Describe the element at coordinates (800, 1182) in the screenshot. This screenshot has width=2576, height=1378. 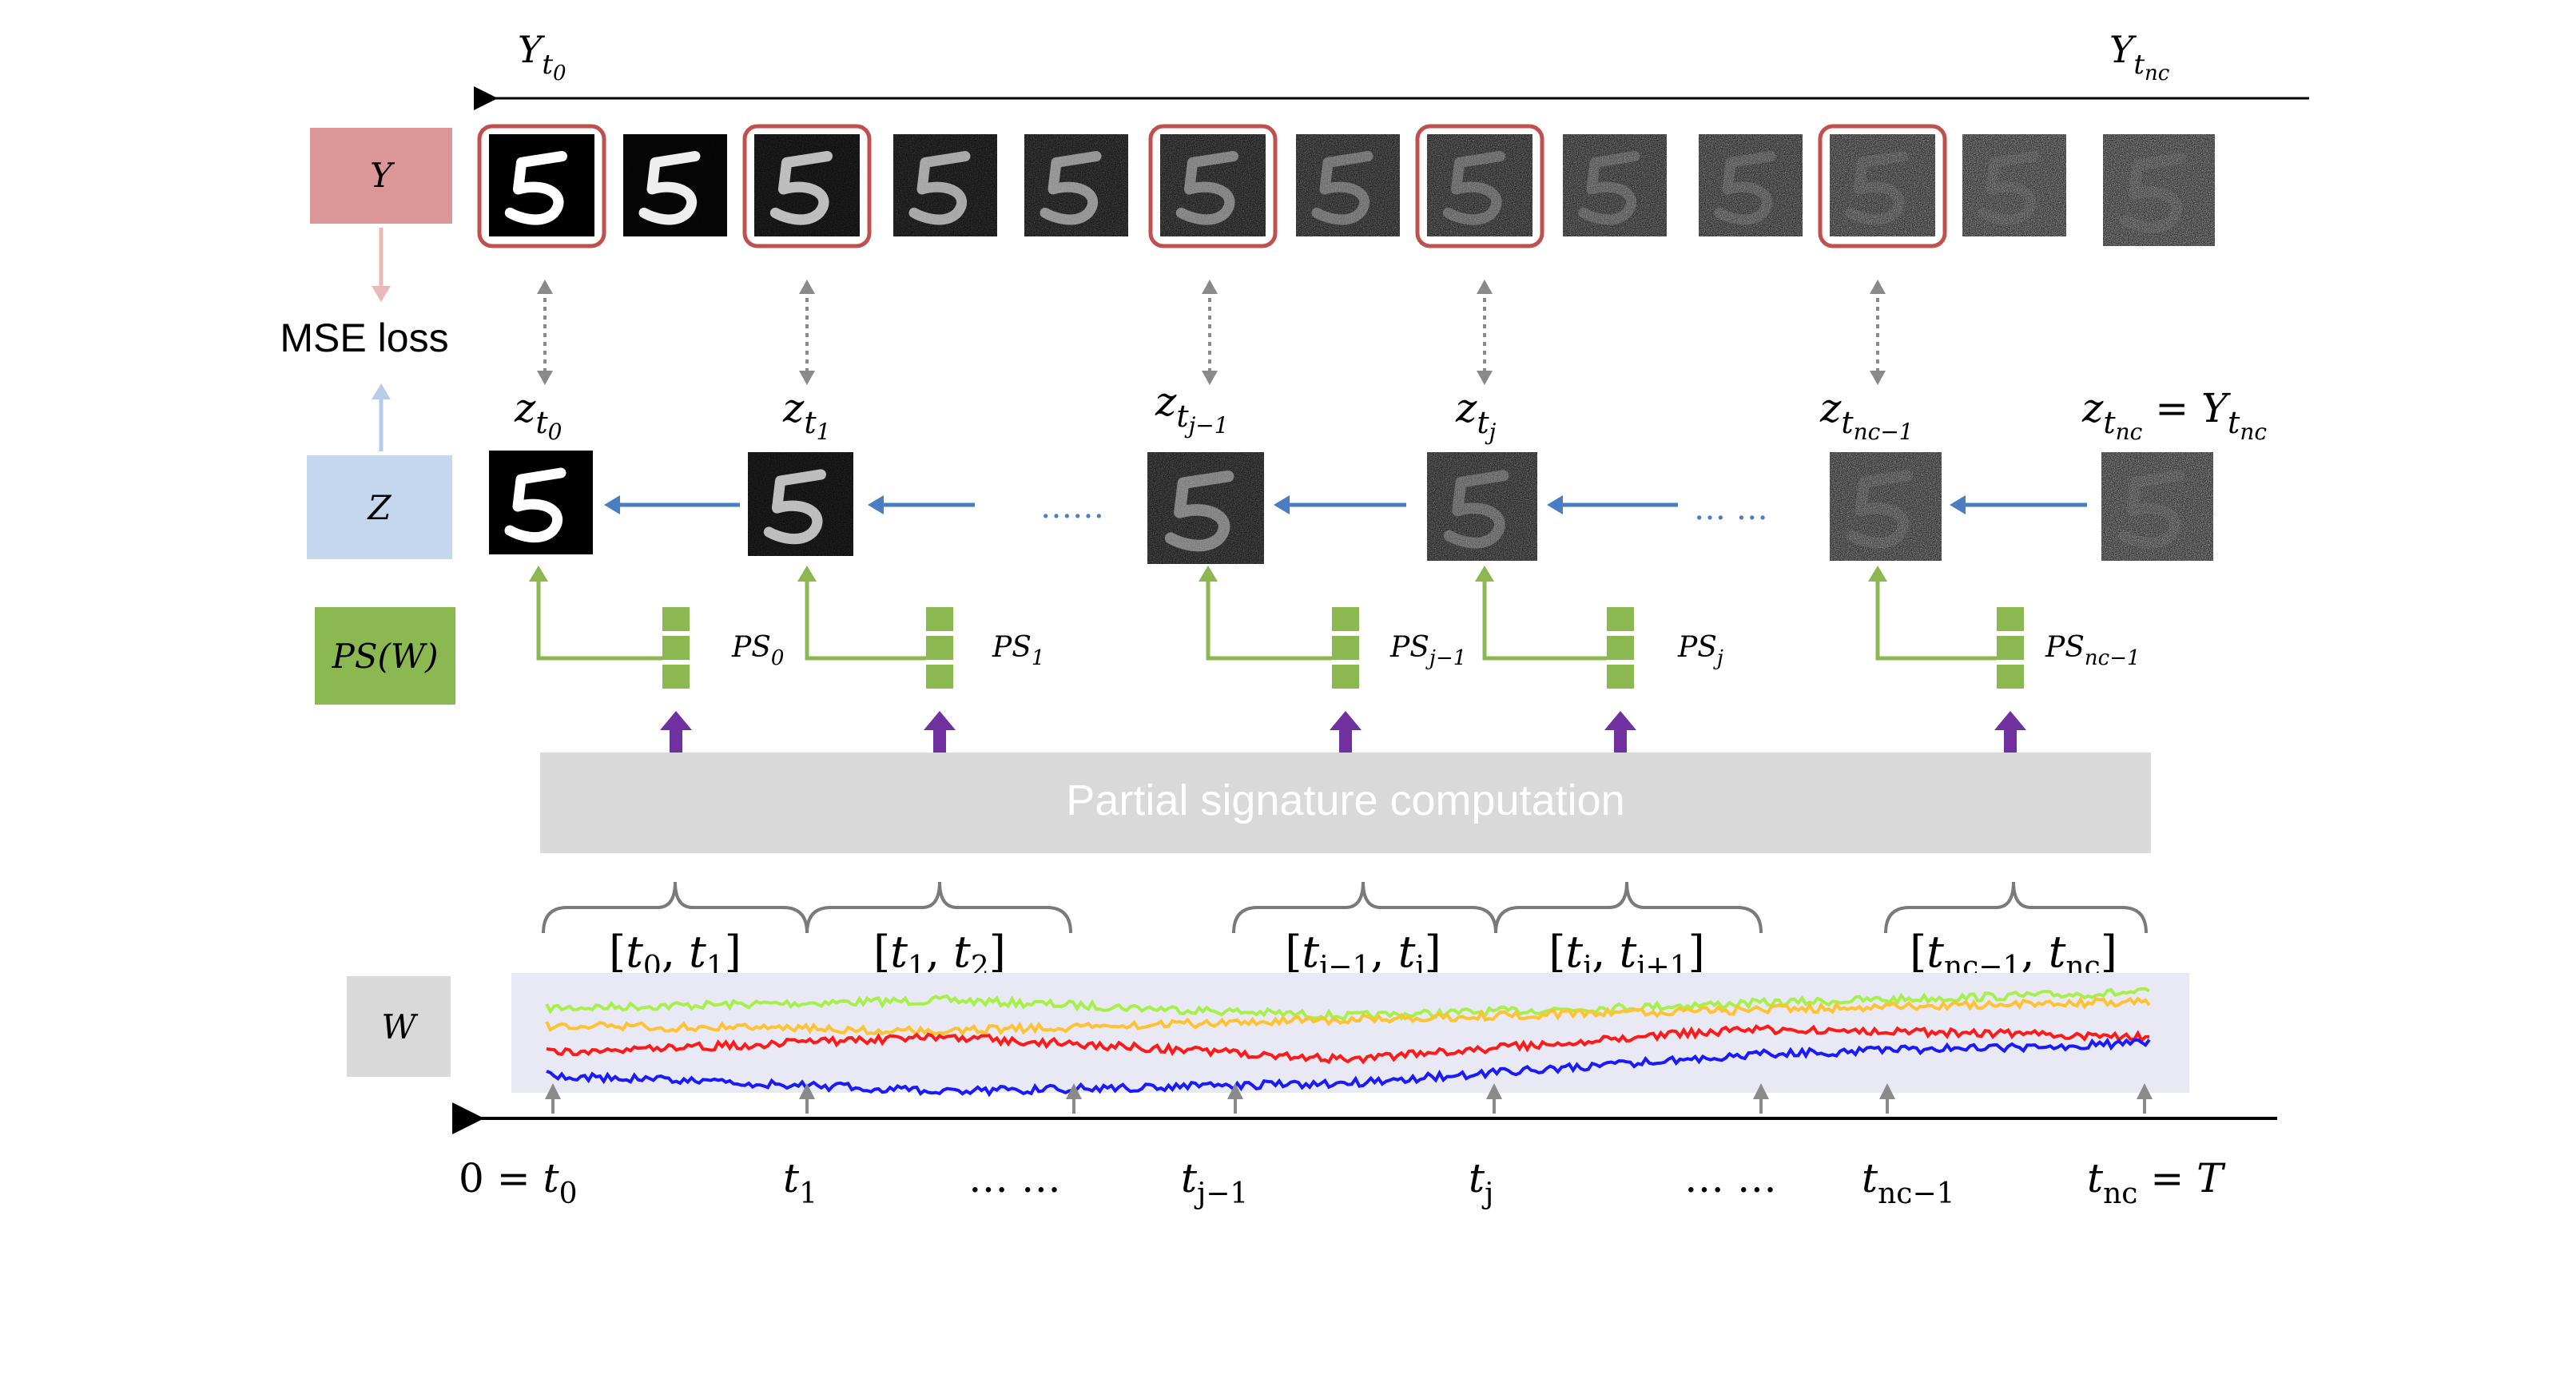
I see `time-label: t1` at that location.